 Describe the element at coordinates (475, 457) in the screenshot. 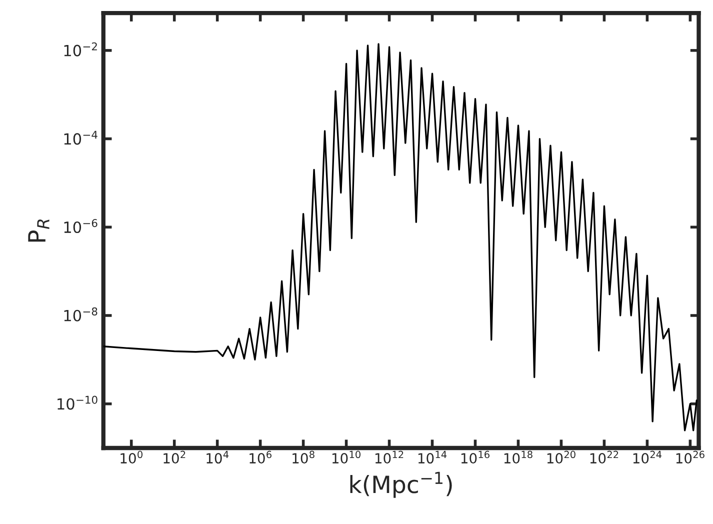

I see `x-tick-label: 10$^{16}$` at that location.